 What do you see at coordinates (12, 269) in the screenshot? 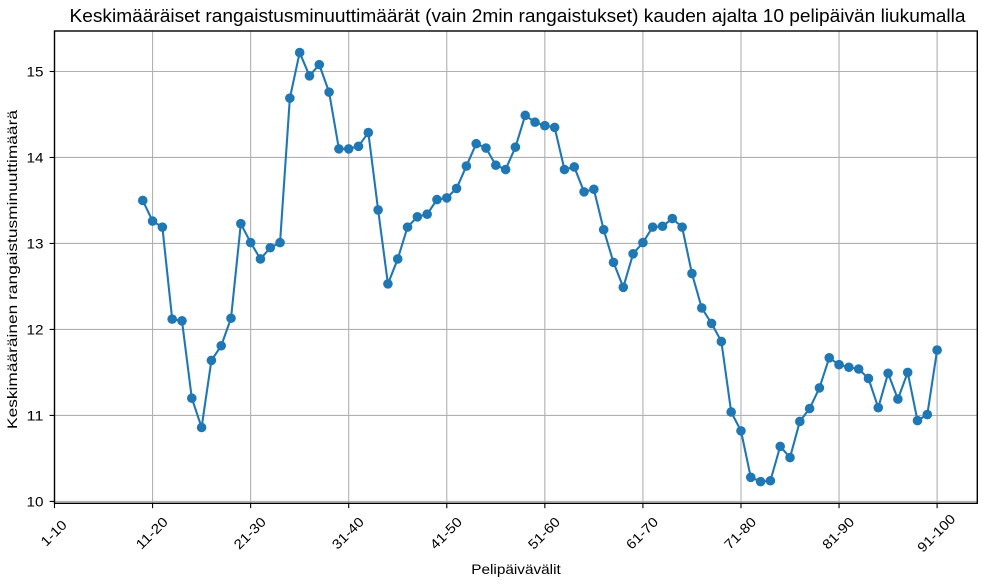
I see `svg-text:Keskimääräinen rangaistusminuu: Keskimääräinen rangaistusminuuttimäärä` at bounding box center [12, 269].